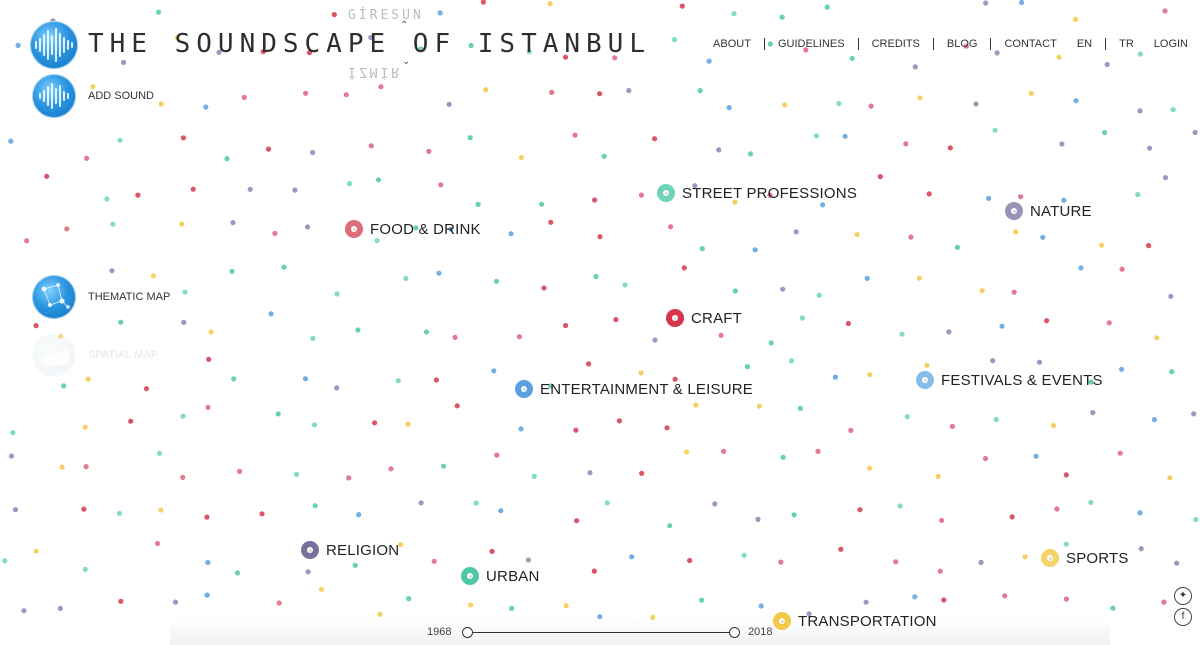  Describe the element at coordinates (895, 44) in the screenshot. I see `nav-credits: CREDITS` at that location.